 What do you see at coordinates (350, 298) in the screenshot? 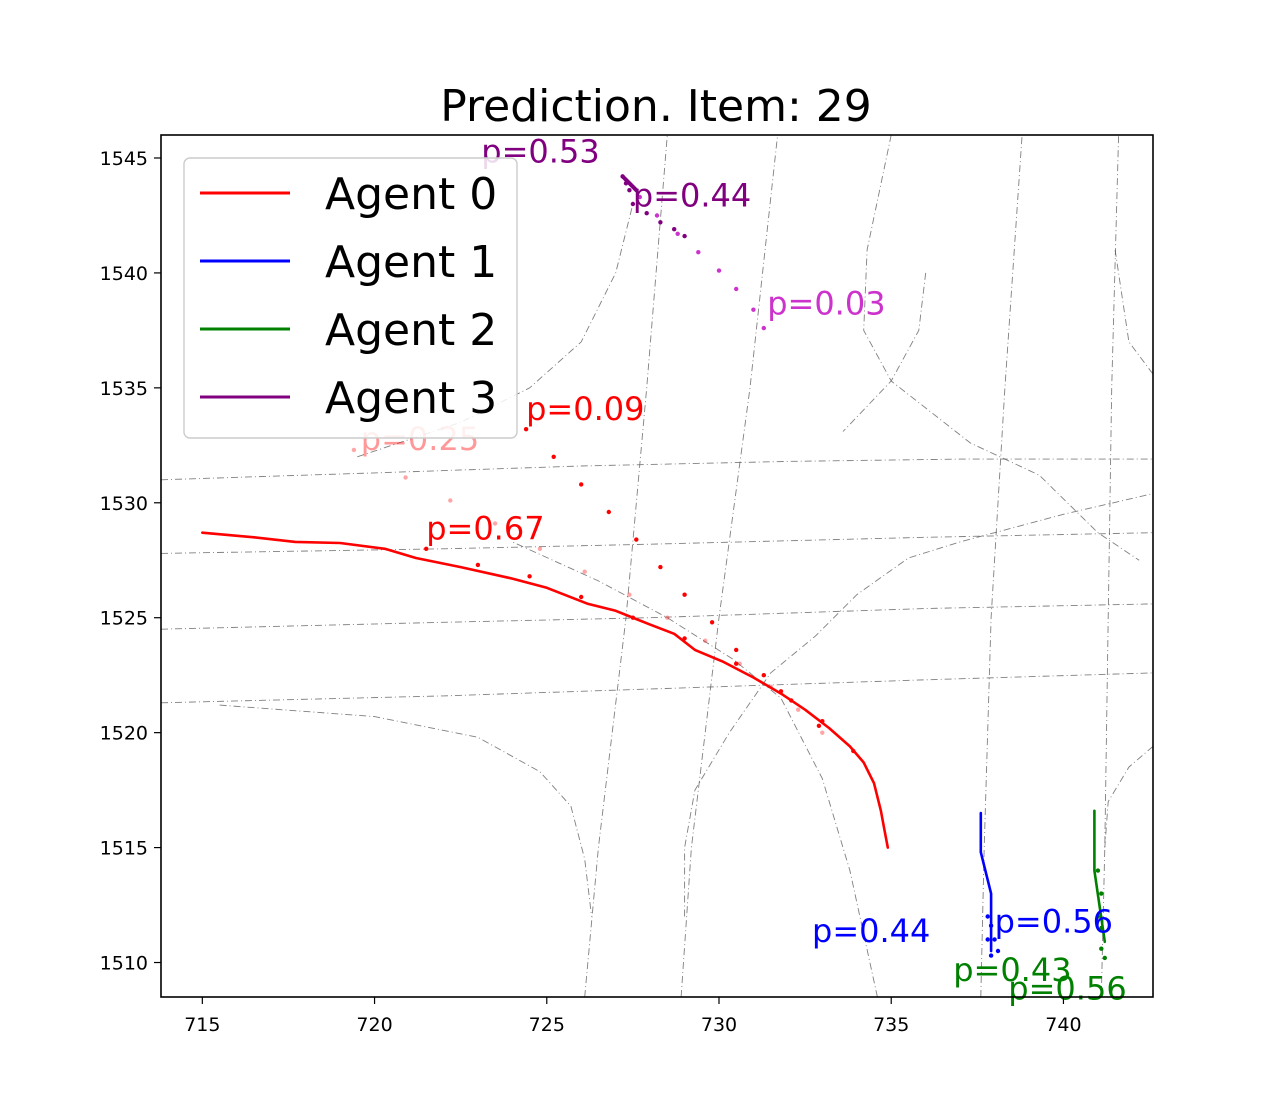
I see `legend: Agent 0 Agent 1 Agent 2 Agent 3` at bounding box center [350, 298].